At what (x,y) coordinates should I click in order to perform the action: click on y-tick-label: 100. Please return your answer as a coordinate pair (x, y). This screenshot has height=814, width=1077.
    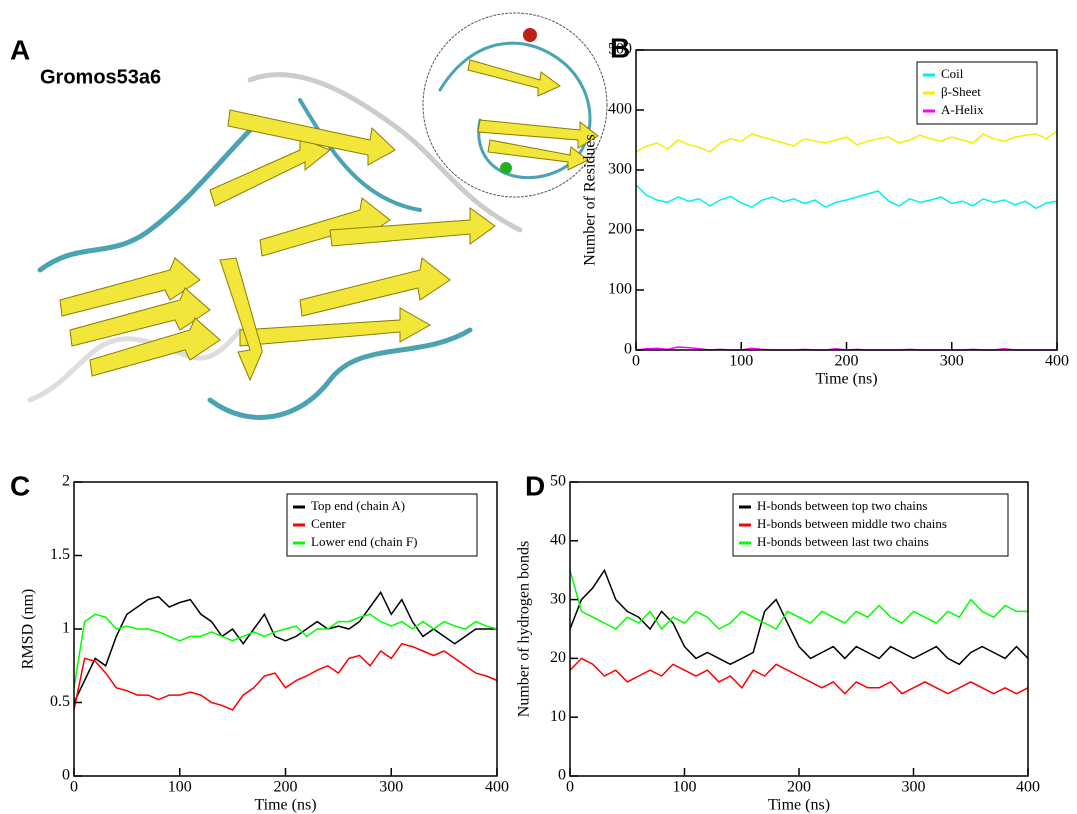
    Looking at the image, I should click on (620, 289).